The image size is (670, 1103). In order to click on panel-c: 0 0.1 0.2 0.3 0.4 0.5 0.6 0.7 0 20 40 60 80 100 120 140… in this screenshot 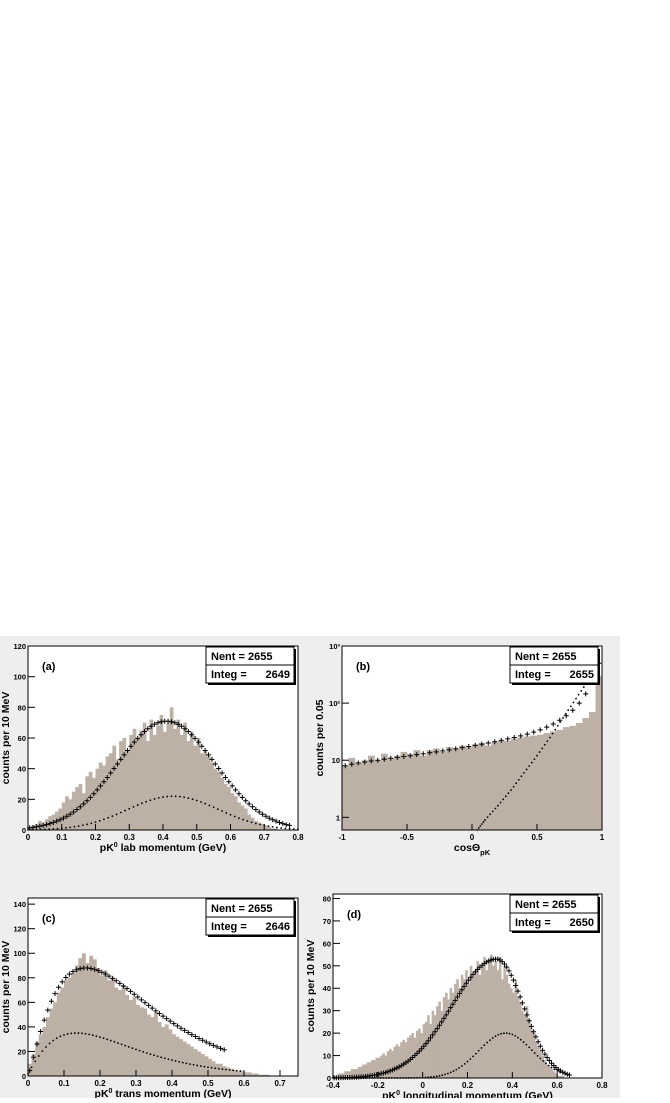, I will do `click(149, 998)`.